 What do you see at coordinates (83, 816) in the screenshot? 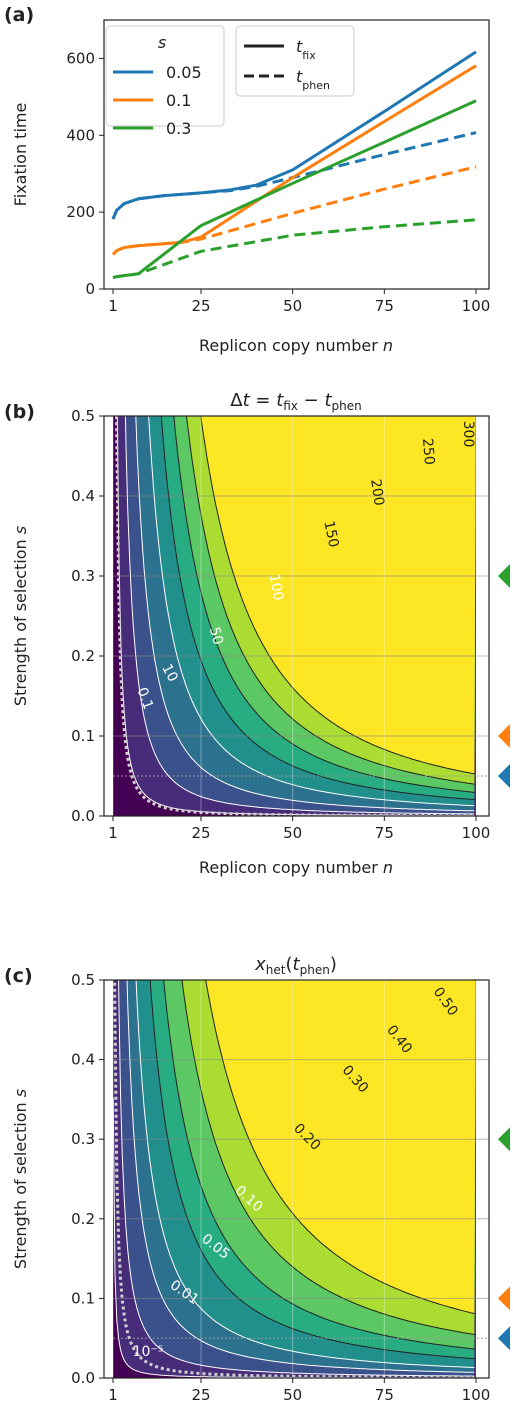
I see `y-tick-label-b: 0.0` at bounding box center [83, 816].